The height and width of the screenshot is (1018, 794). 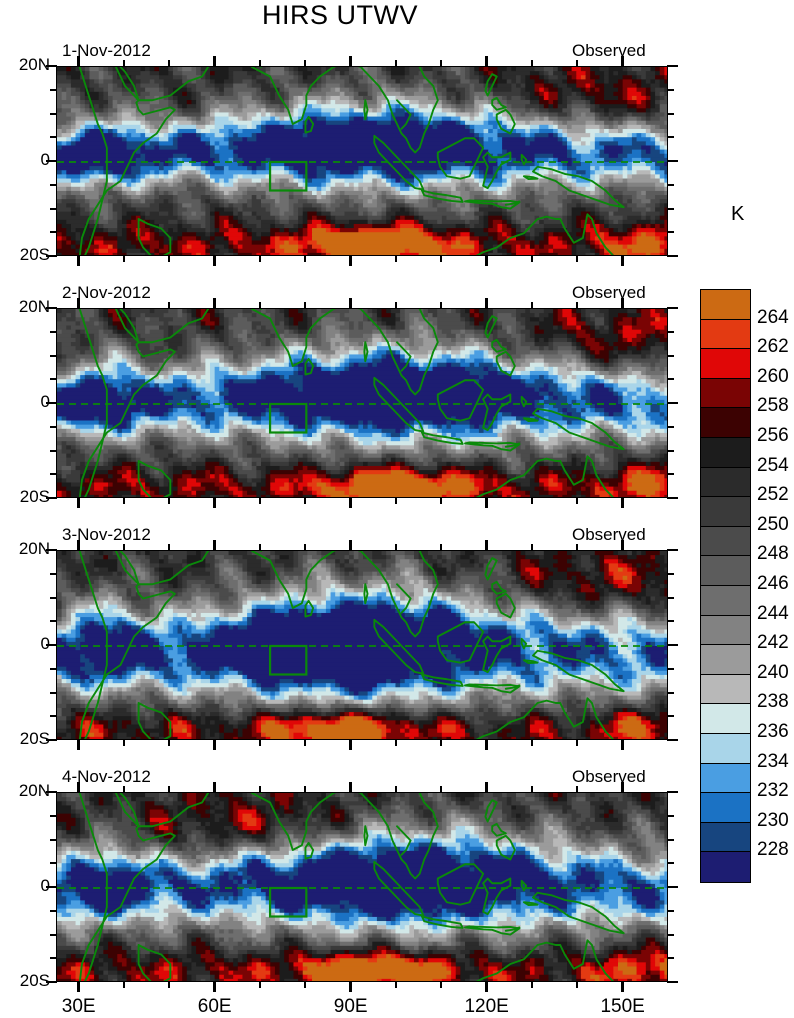 What do you see at coordinates (25, 255) in the screenshot?
I see `ytick-label: 20S` at bounding box center [25, 255].